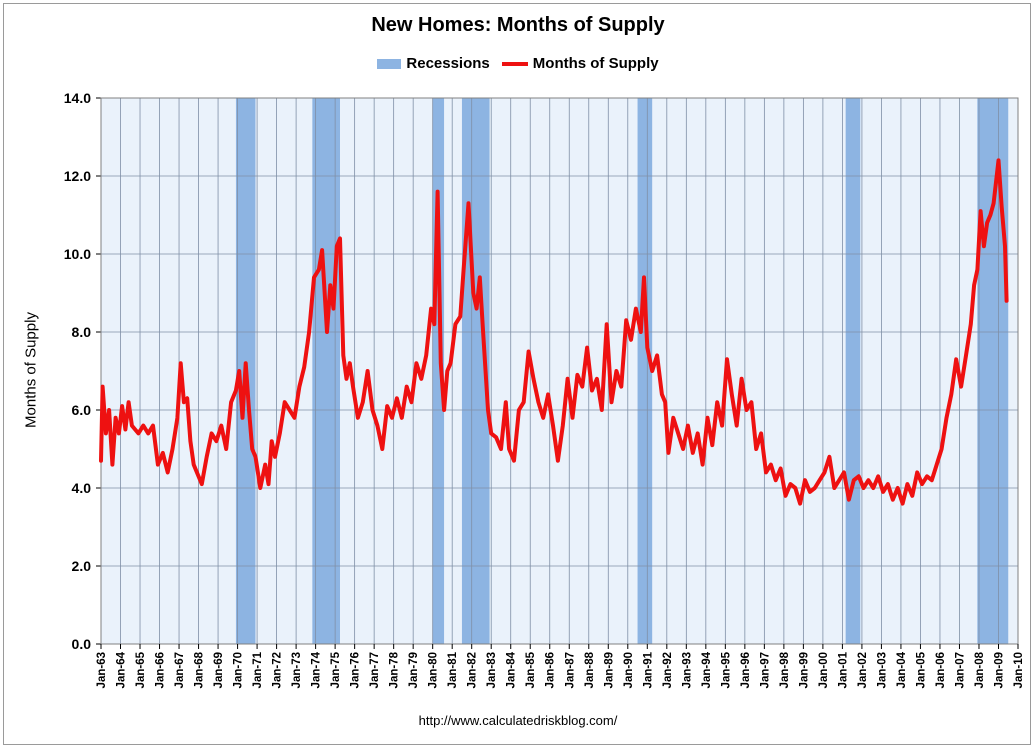 This screenshot has width=1036, height=750. I want to click on x-tick-label: Jan-06, so click(941, 670).